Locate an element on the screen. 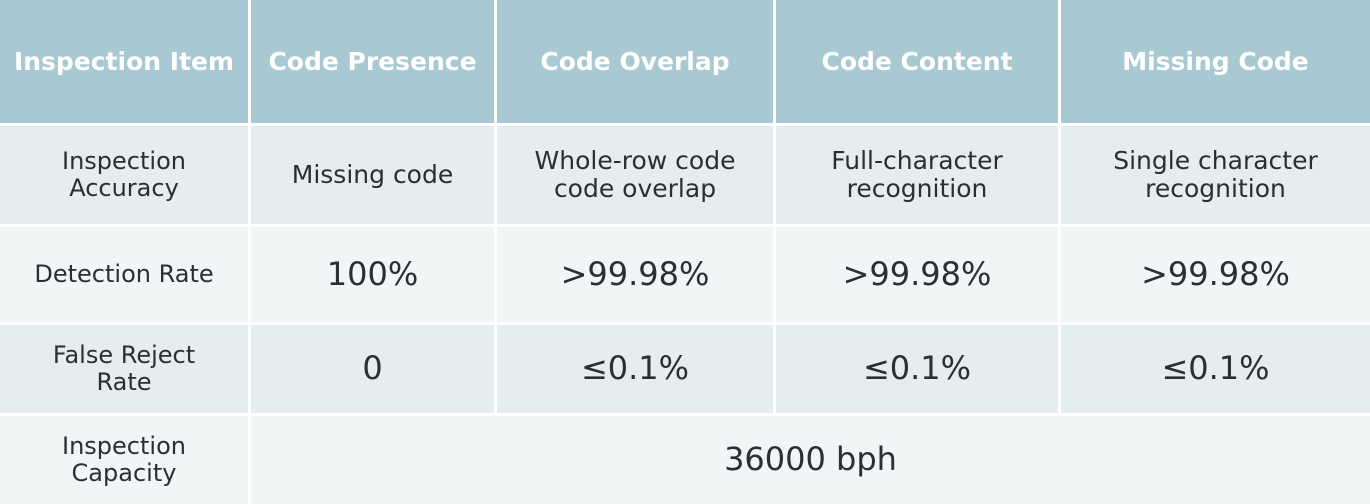 The height and width of the screenshot is (504, 1370). header-cell: Code Presence is located at coordinates (372, 61).